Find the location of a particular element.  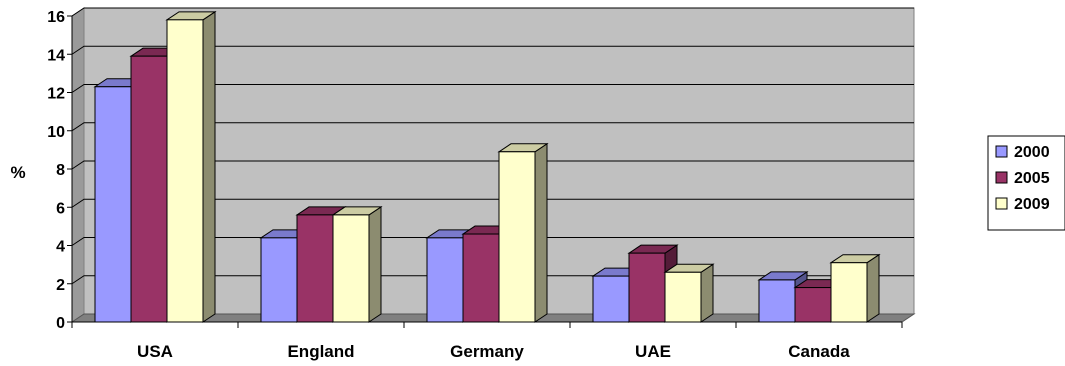

y-tick-label: 16 is located at coordinates (56, 17).